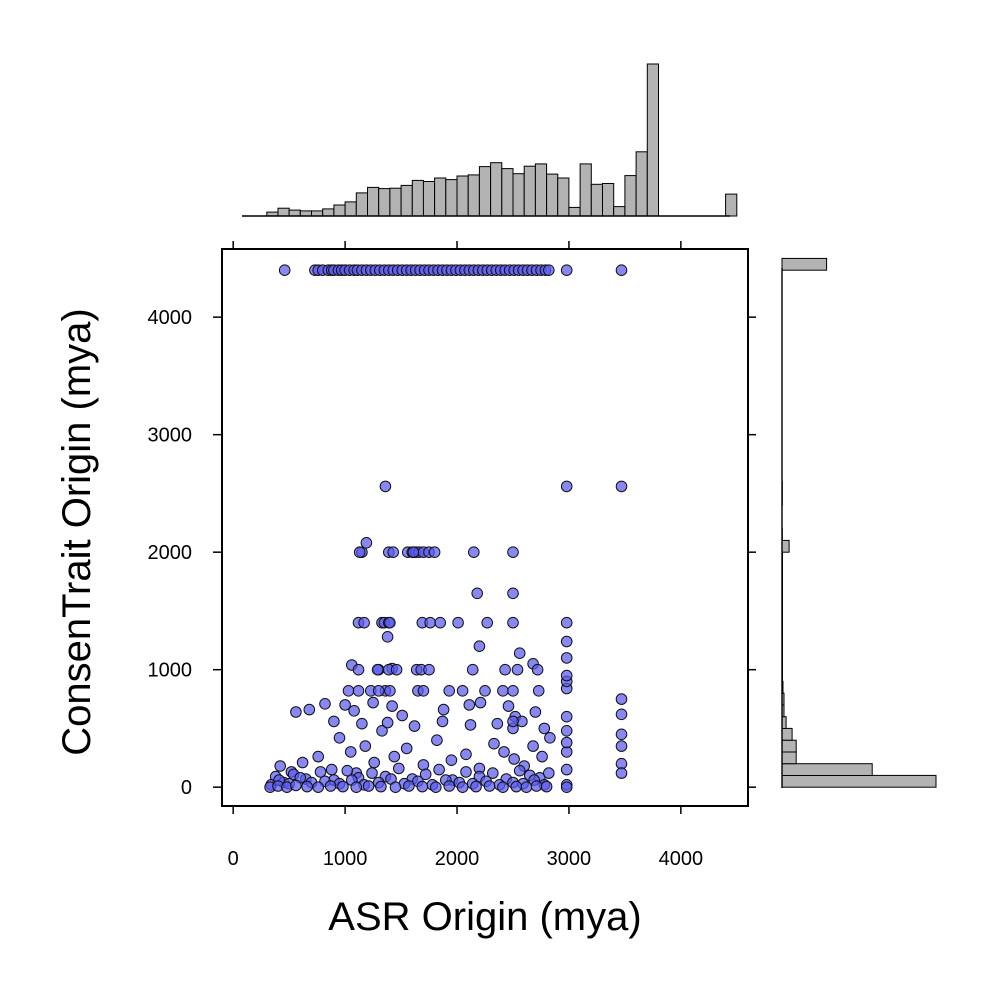 This screenshot has height=1000, width=1000. Describe the element at coordinates (345, 859) in the screenshot. I see `x-tick-label: 1000` at that location.